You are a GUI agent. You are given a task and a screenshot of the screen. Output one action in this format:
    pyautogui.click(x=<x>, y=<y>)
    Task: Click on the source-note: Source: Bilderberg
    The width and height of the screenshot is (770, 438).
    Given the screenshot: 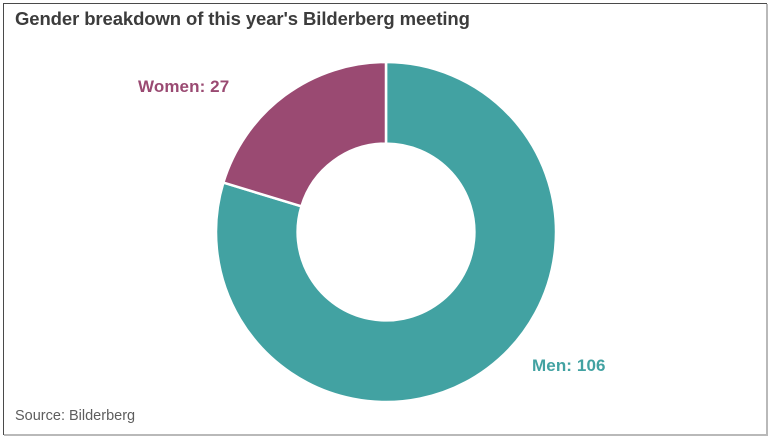 What is the action you would take?
    pyautogui.click(x=75, y=416)
    